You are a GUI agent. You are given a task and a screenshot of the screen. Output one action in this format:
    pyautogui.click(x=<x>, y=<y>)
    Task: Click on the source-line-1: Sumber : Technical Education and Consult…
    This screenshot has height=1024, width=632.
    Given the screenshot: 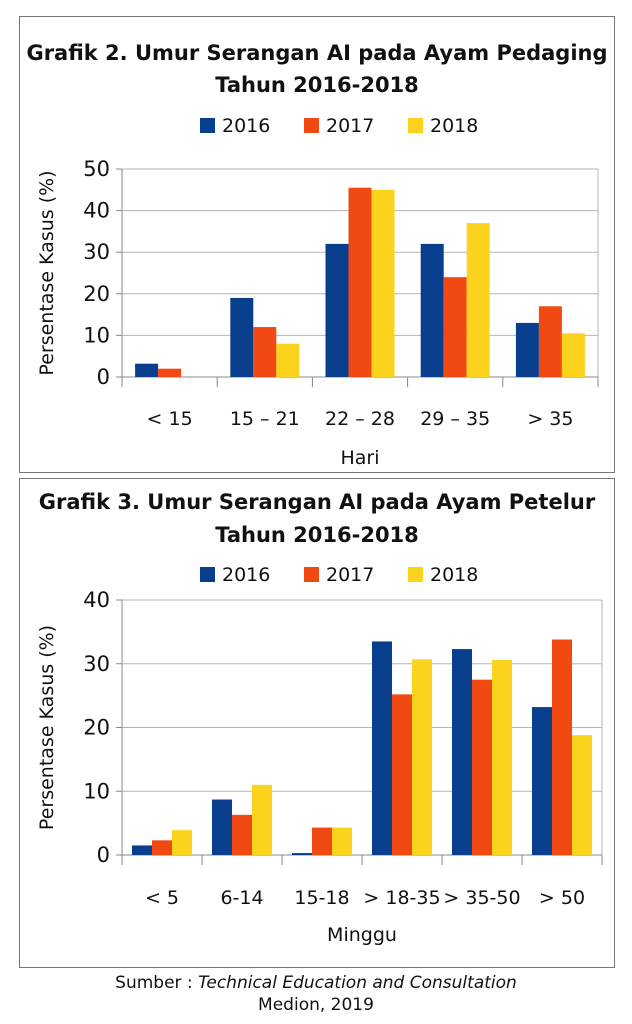 What is the action you would take?
    pyautogui.click(x=316, y=983)
    